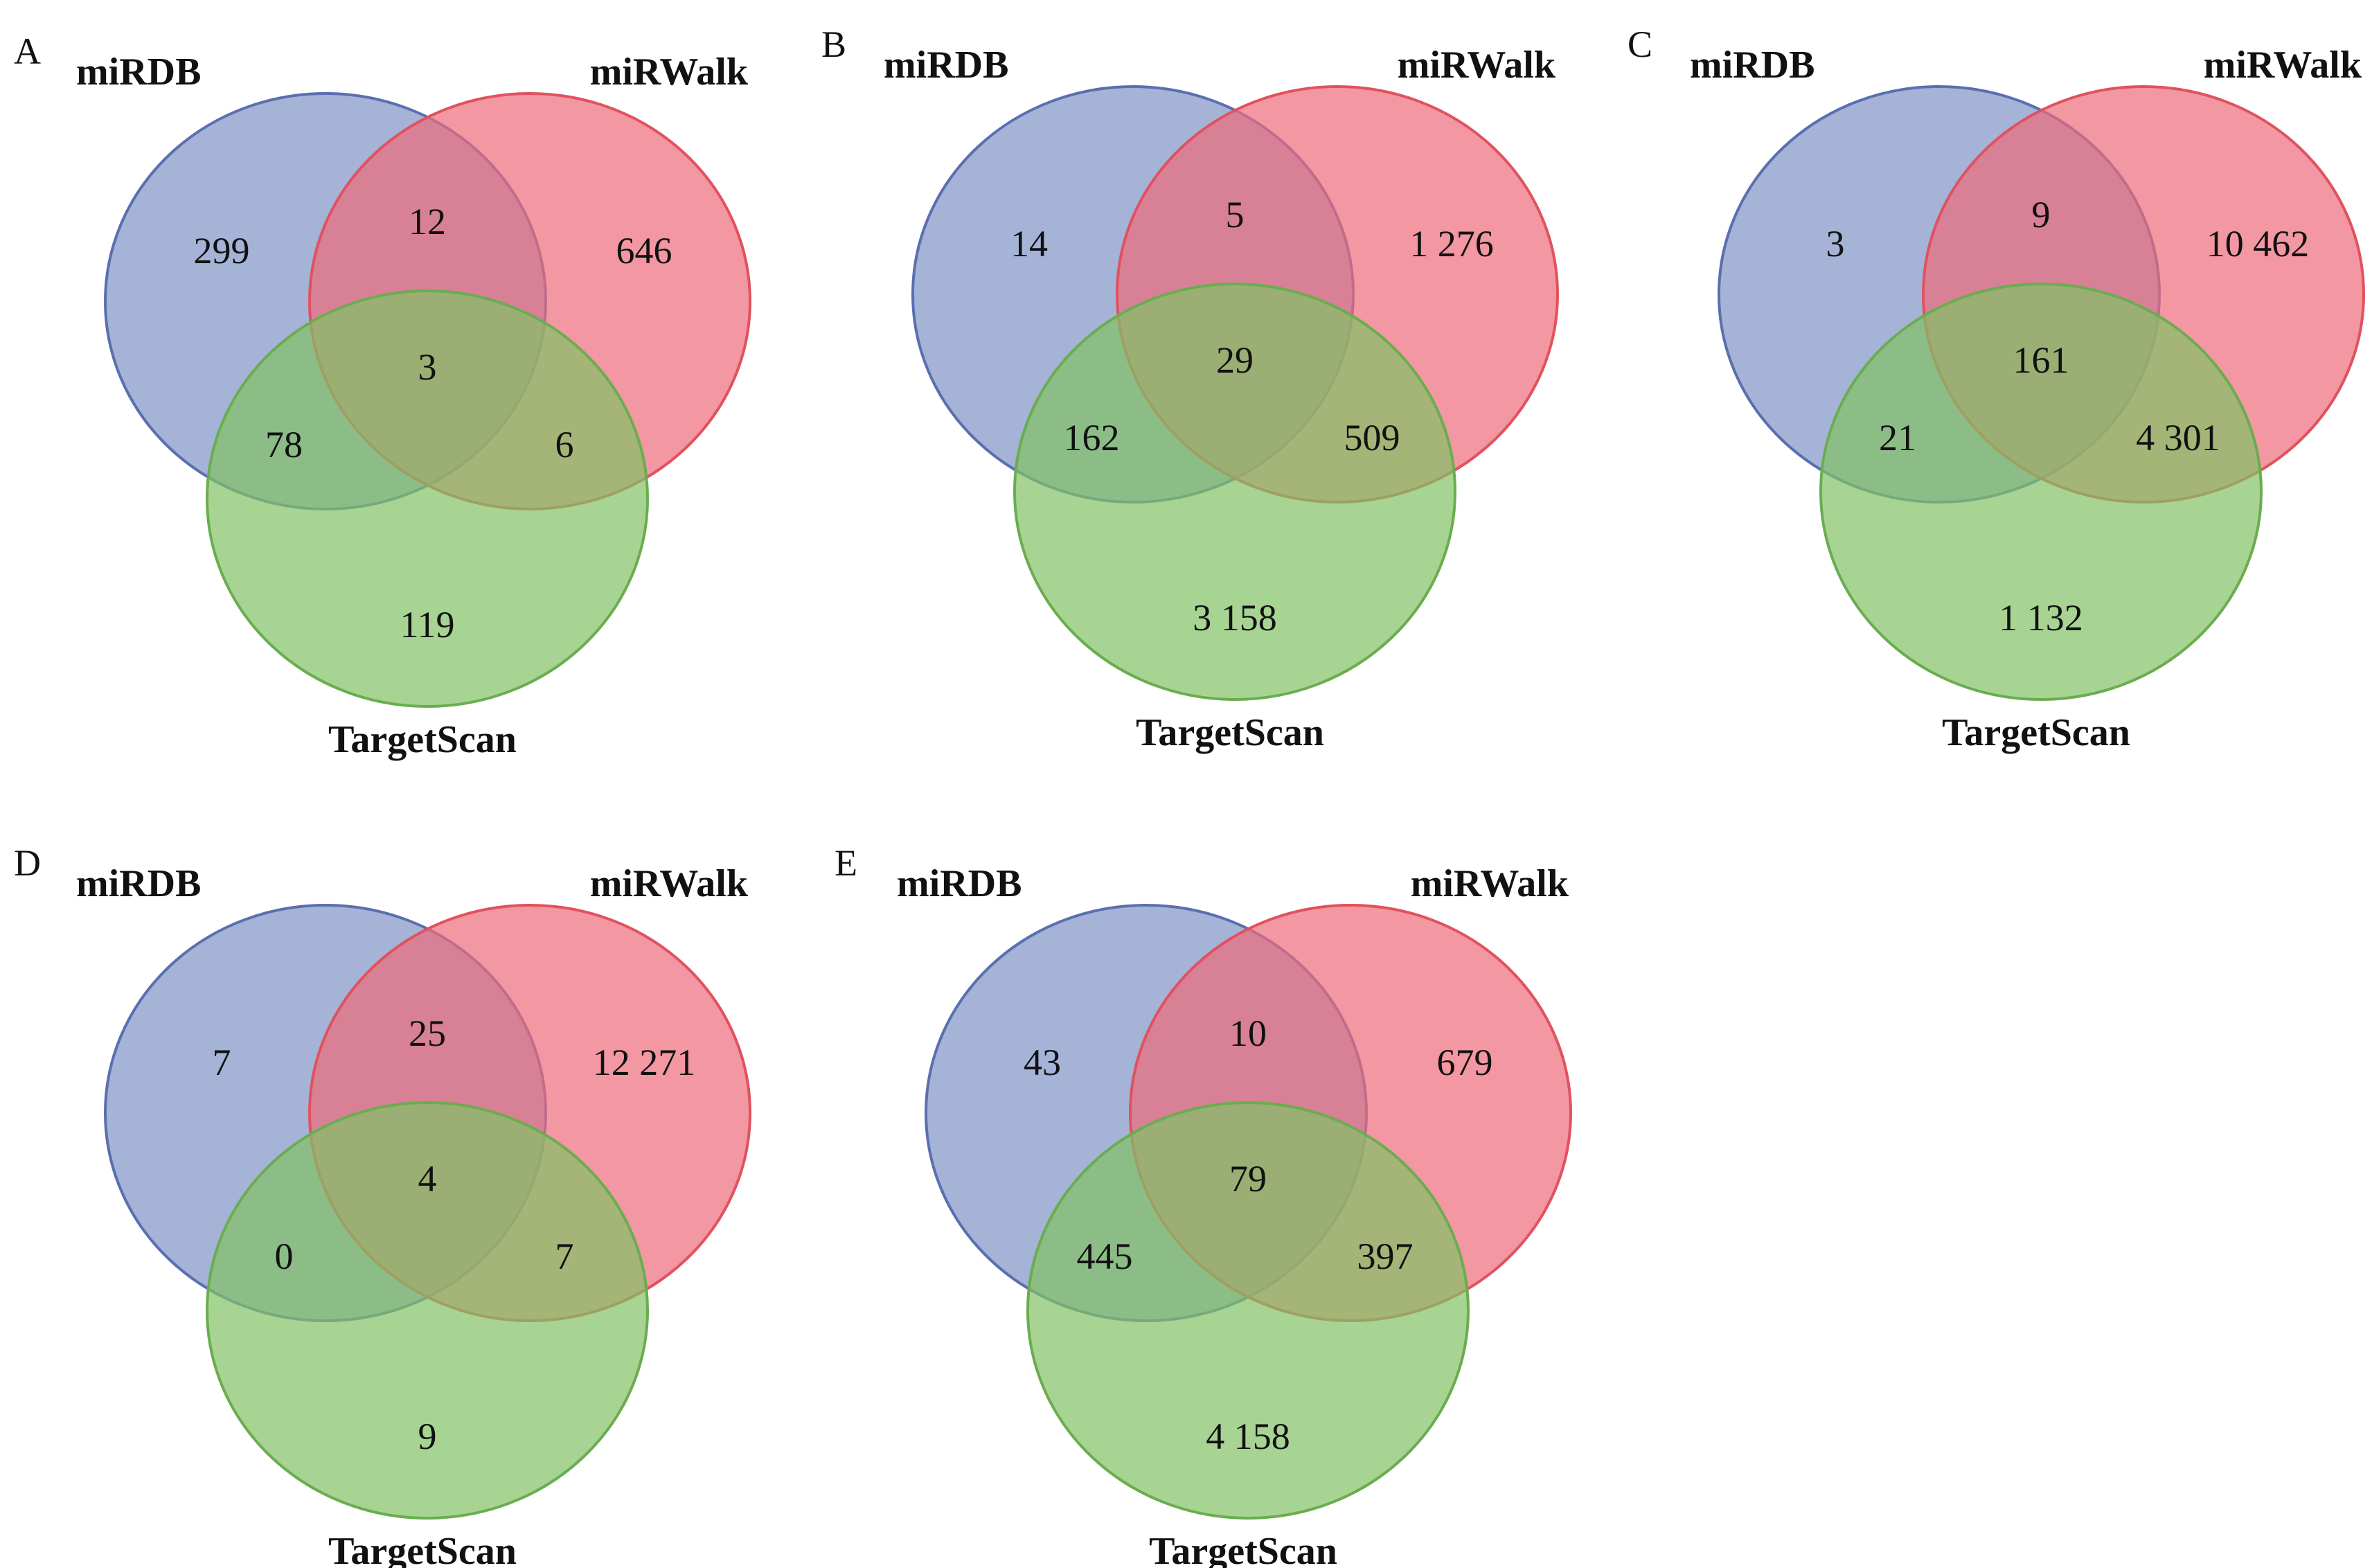 The image size is (2372, 1568). I want to click on count-mirdb-targetscan: 21, so click(1897, 438).